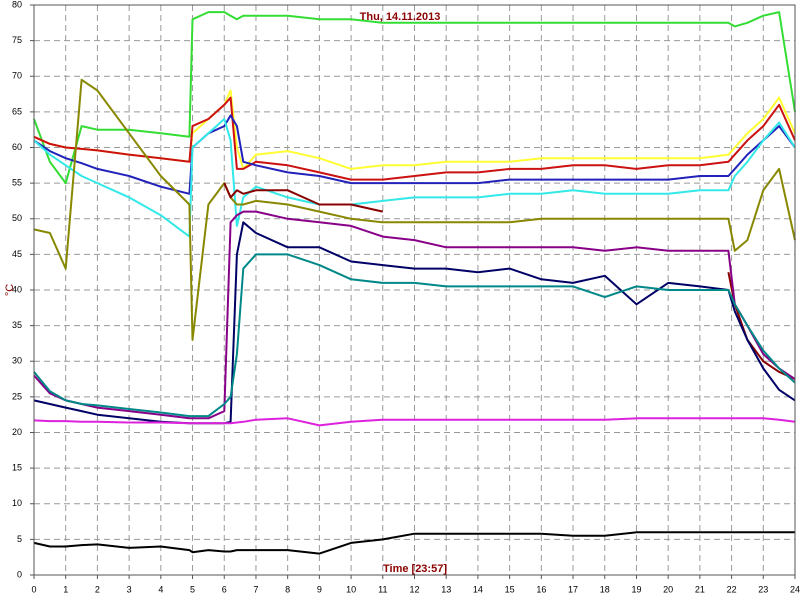  What do you see at coordinates (17, 289) in the screenshot?
I see `y-tick-label: 40` at bounding box center [17, 289].